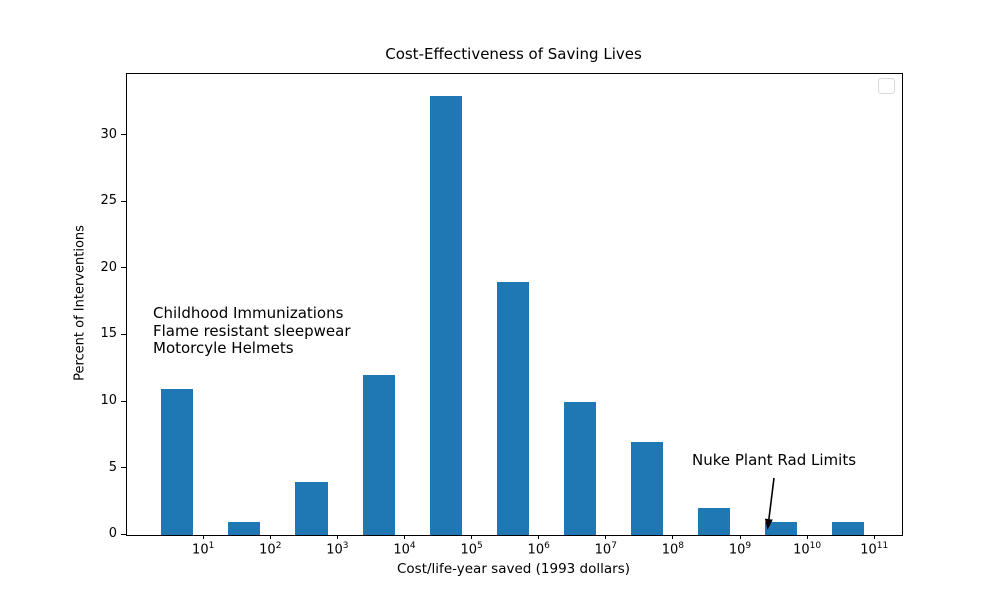  Describe the element at coordinates (337, 549) in the screenshot. I see `x-tick-label: 10³` at that location.